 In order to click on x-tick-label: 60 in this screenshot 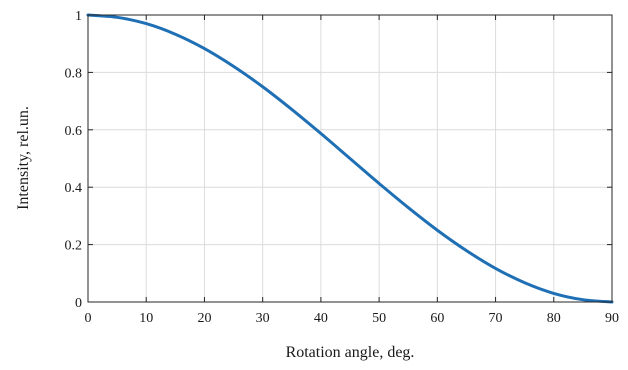, I will do `click(437, 318)`.